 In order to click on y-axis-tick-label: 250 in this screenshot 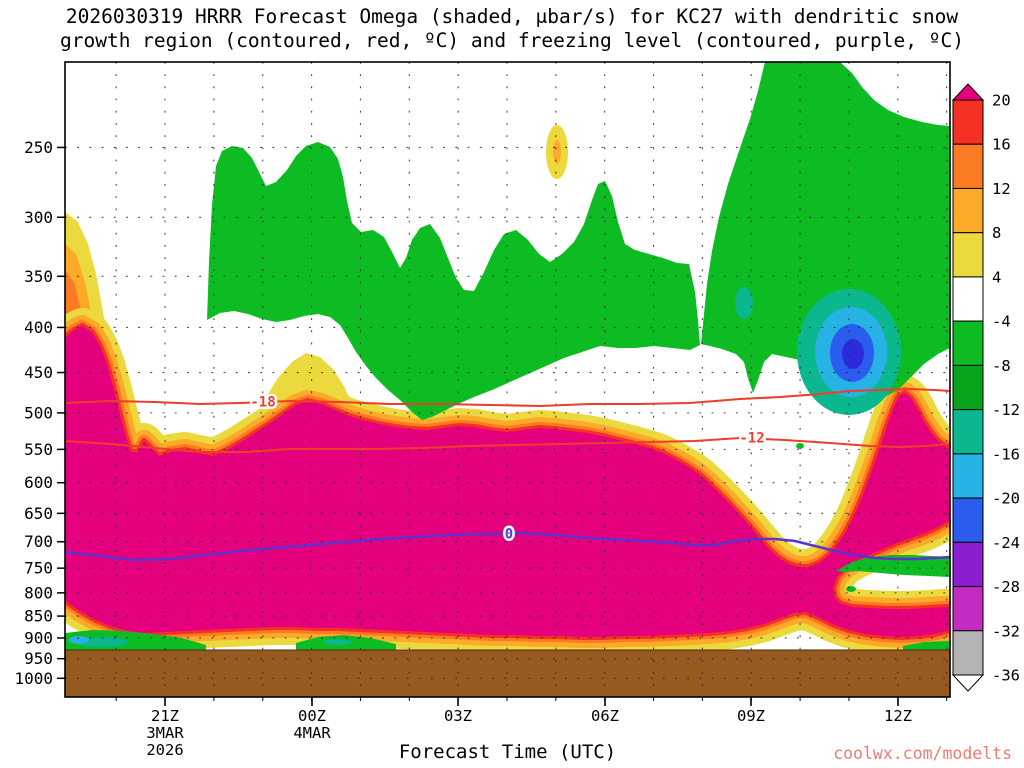, I will do `click(38, 147)`.